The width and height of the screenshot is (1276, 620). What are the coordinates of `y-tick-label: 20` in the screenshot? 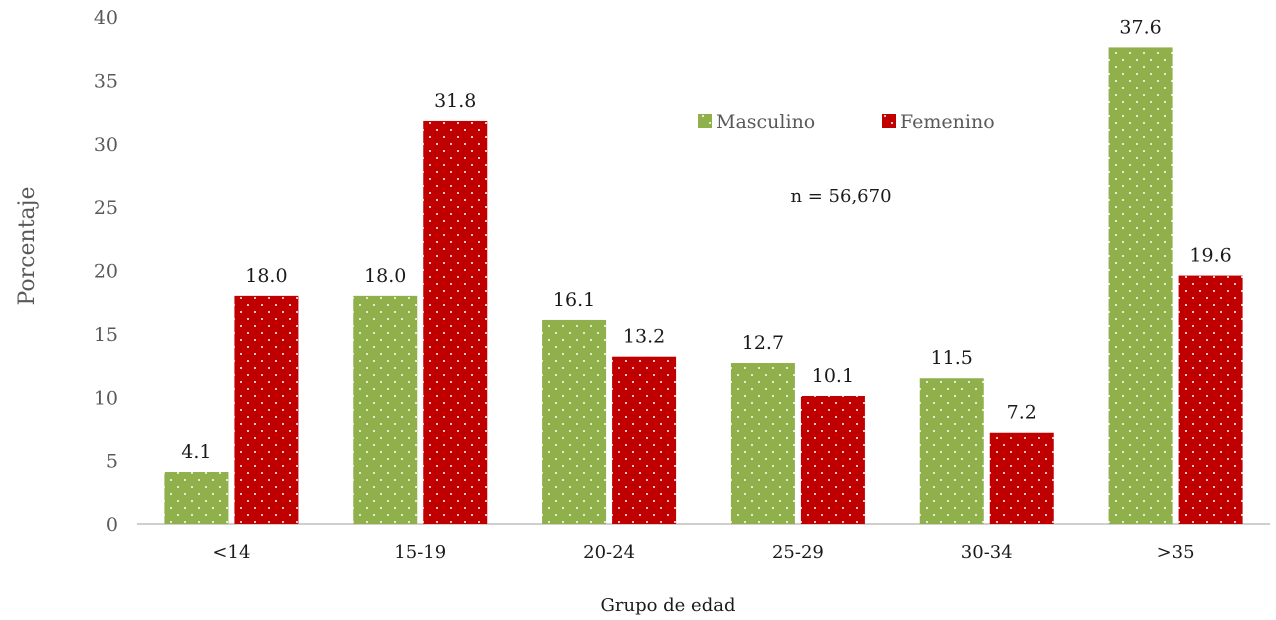 It's located at (106, 272).